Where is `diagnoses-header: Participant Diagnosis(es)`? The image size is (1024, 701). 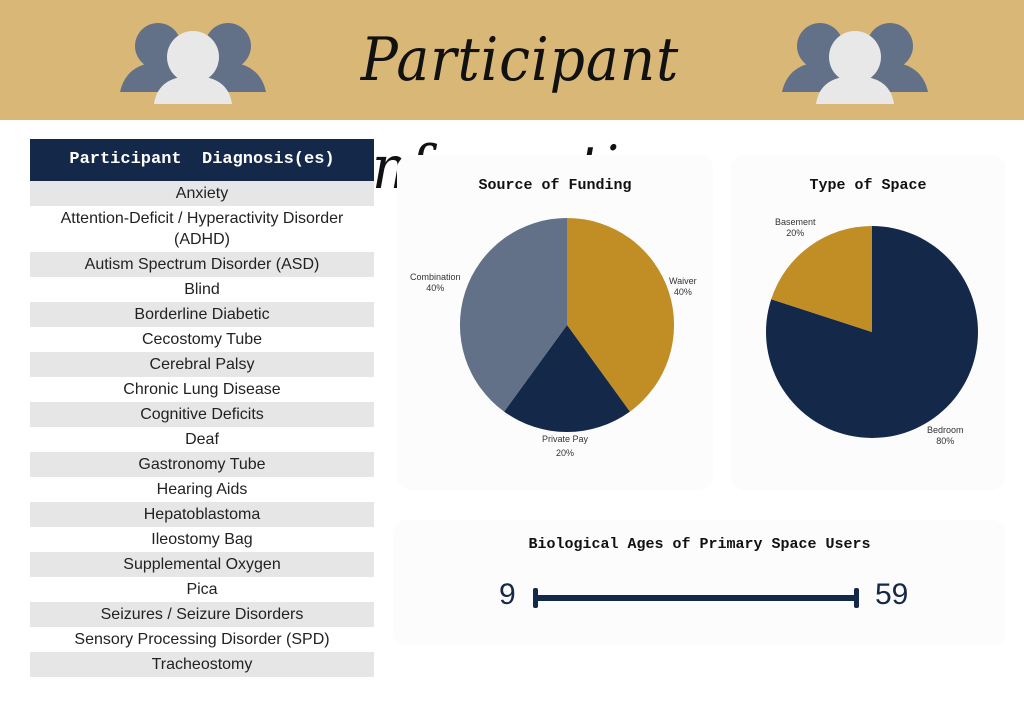 diagnoses-header: Participant Diagnosis(es) is located at coordinates (202, 160).